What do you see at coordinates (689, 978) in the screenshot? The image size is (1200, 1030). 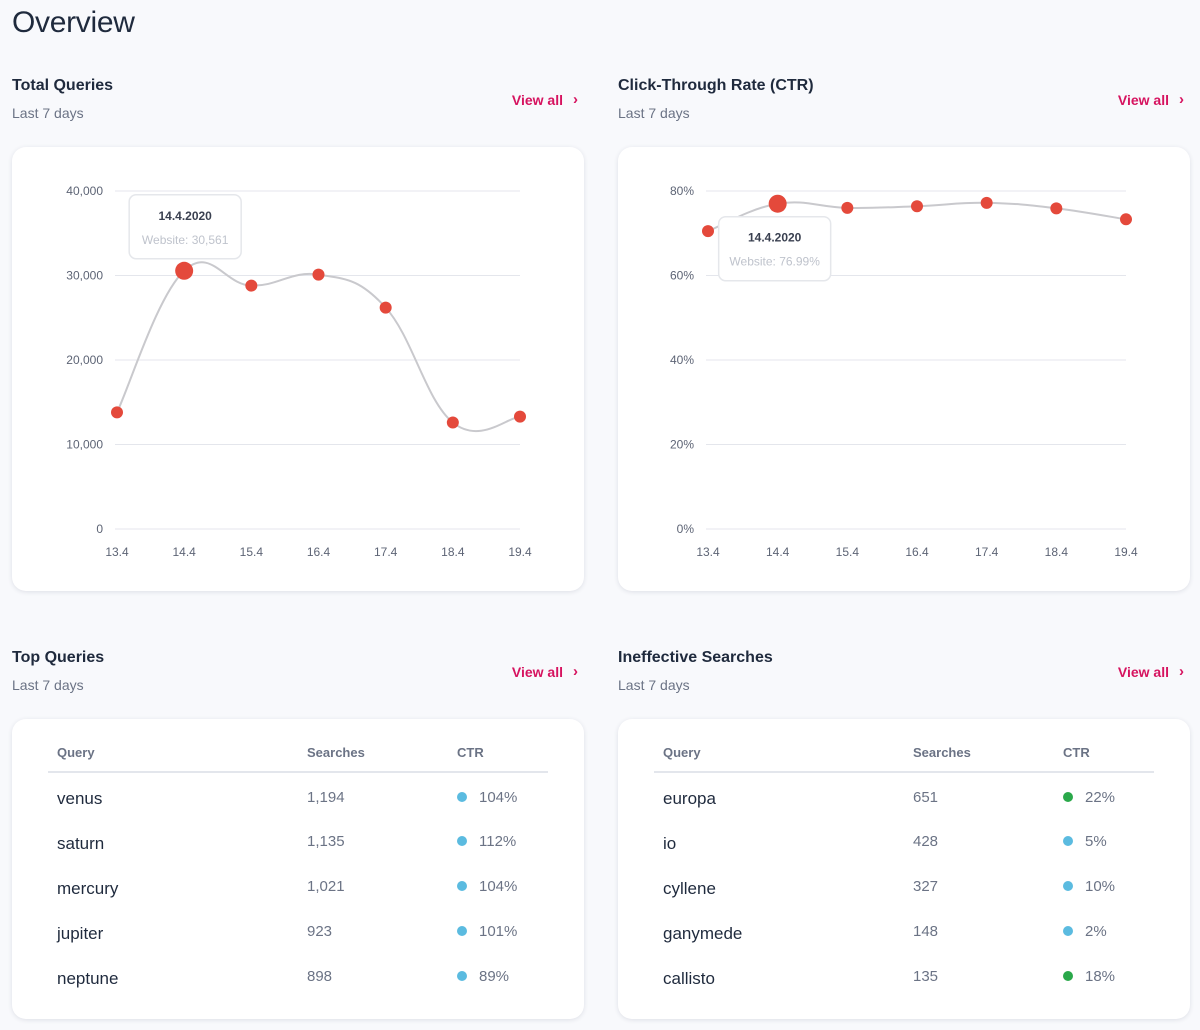 I see `query-cell: callisto` at bounding box center [689, 978].